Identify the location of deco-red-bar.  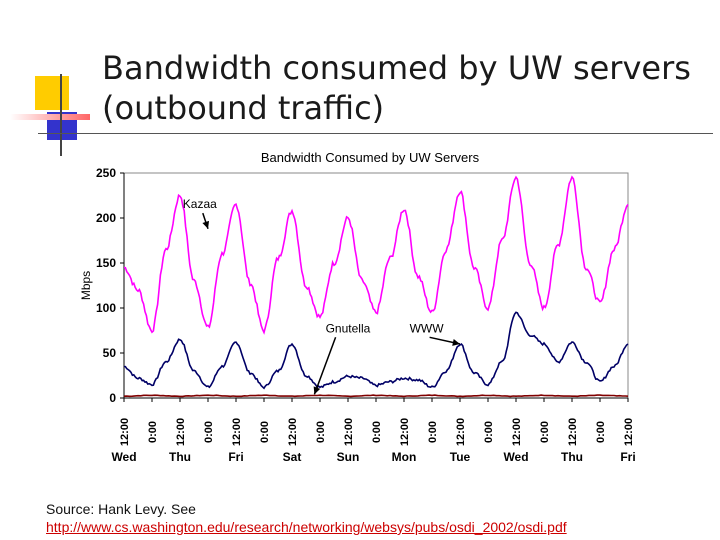
(50, 117).